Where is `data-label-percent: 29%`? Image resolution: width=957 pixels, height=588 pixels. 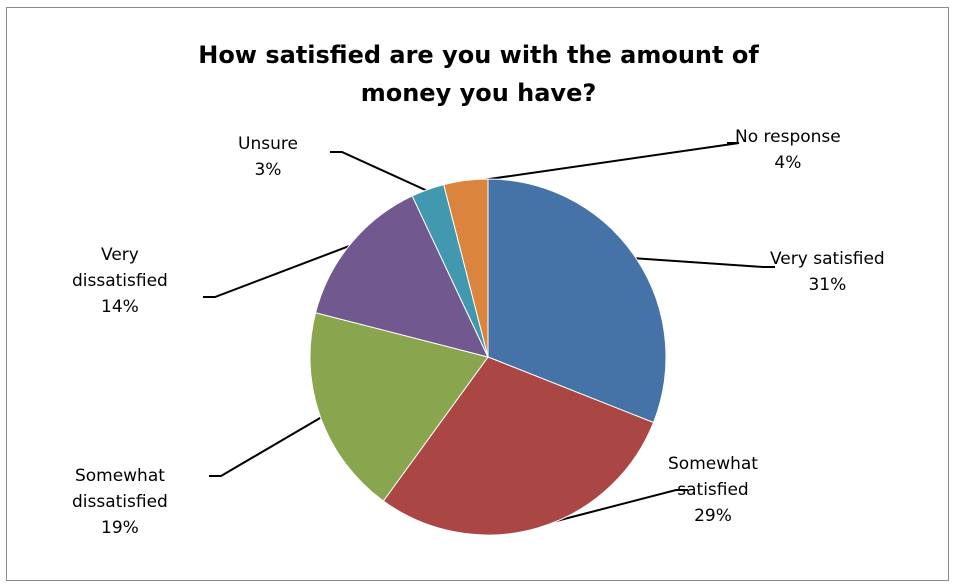 data-label-percent: 29% is located at coordinates (713, 516).